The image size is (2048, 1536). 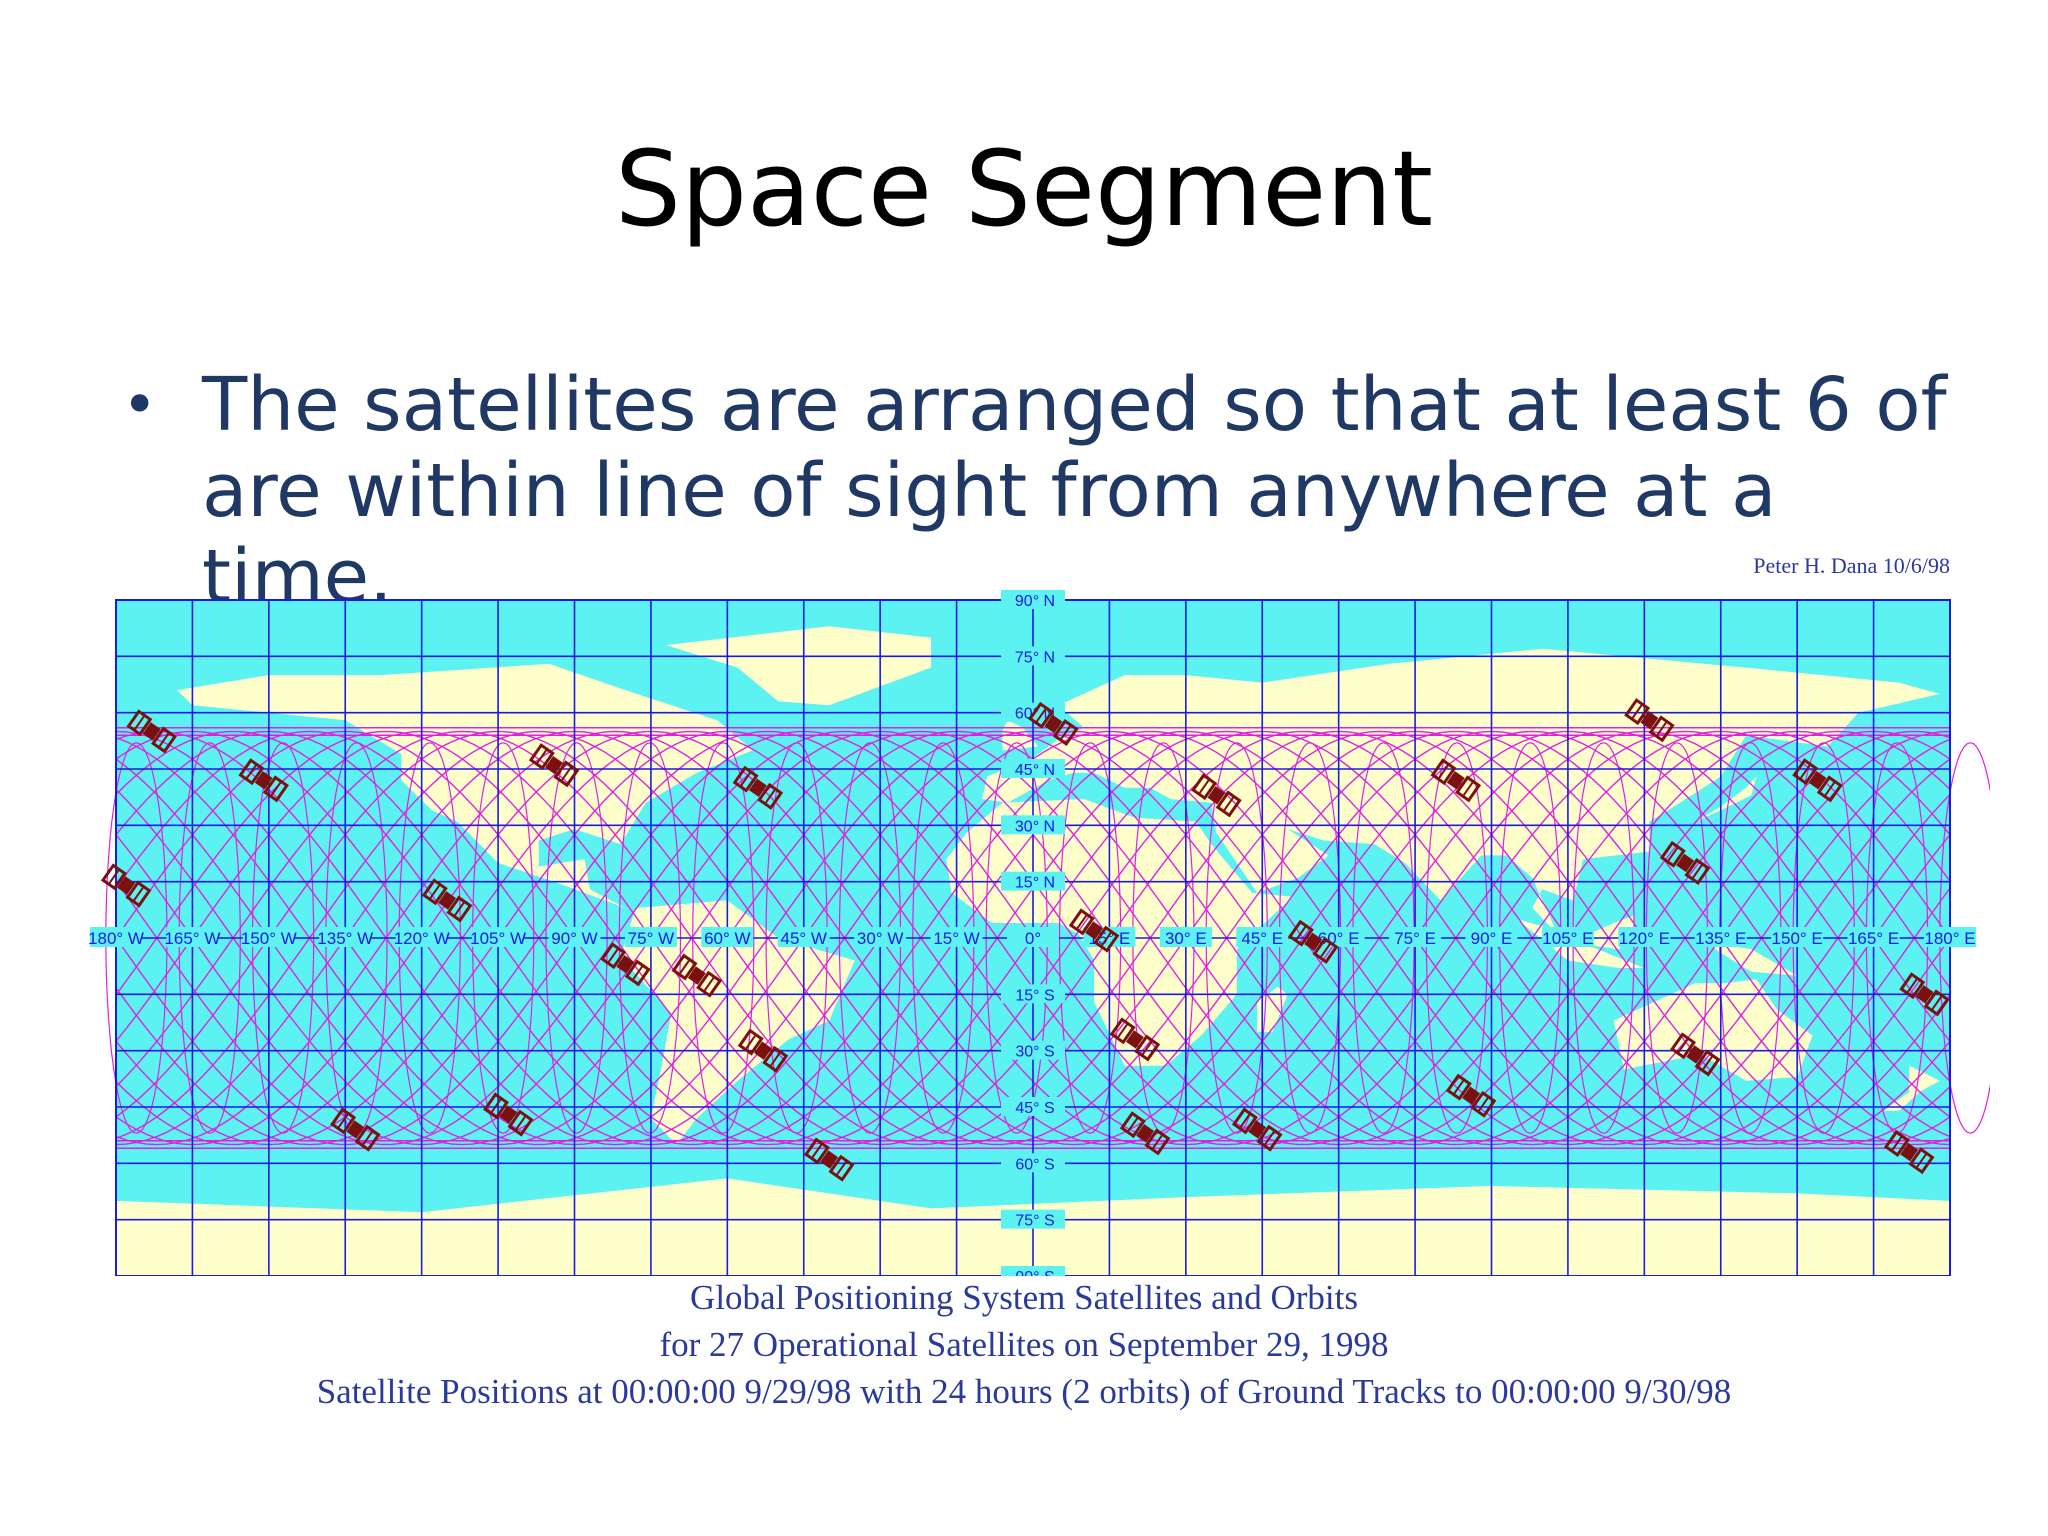 What do you see at coordinates (1186, 938) in the screenshot?
I see `lon-label: 30° E` at bounding box center [1186, 938].